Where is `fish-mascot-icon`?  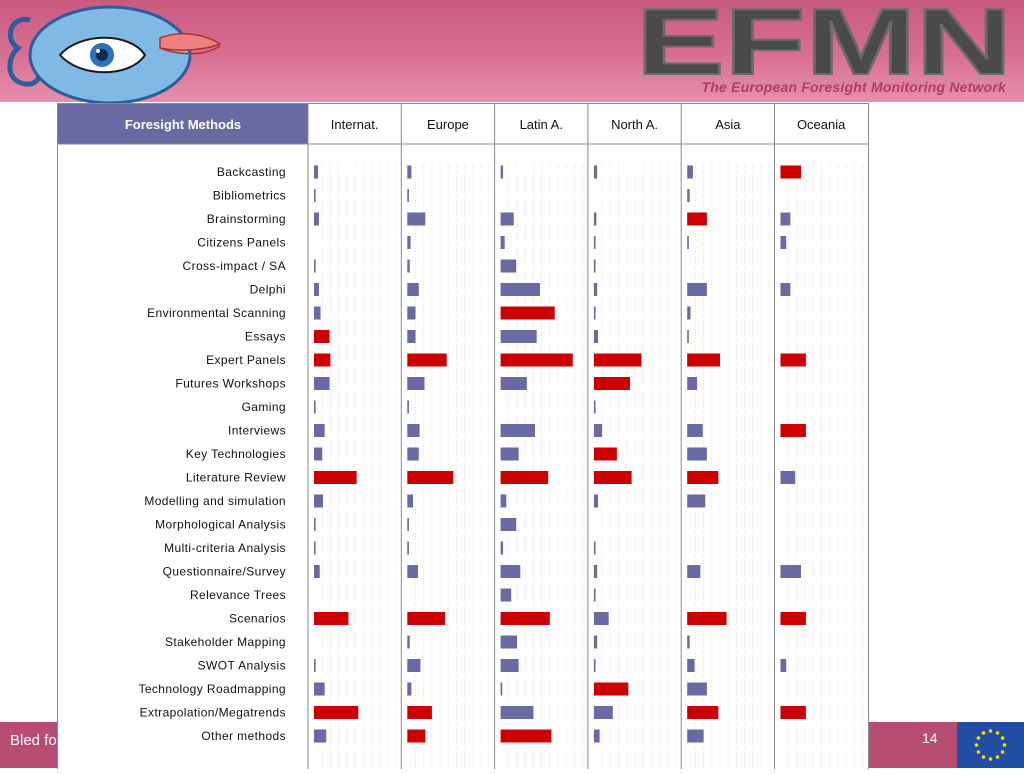 fish-mascot-icon is located at coordinates (114, 55).